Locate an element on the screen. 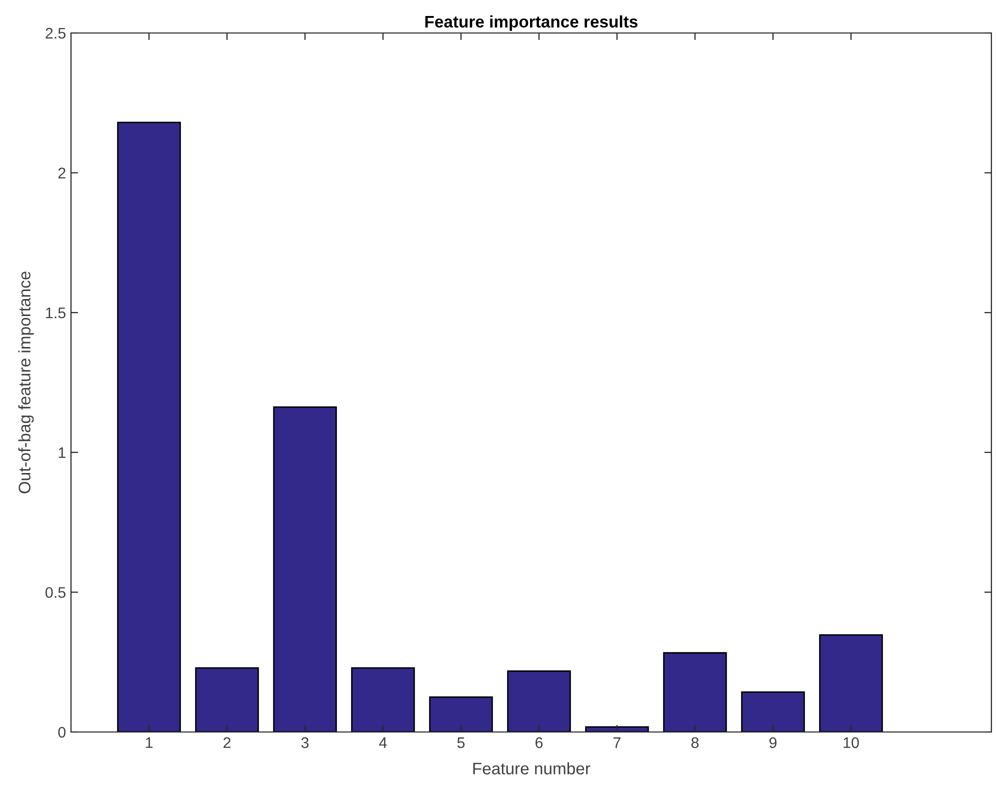  x-tick-label: 1 is located at coordinates (149, 742).